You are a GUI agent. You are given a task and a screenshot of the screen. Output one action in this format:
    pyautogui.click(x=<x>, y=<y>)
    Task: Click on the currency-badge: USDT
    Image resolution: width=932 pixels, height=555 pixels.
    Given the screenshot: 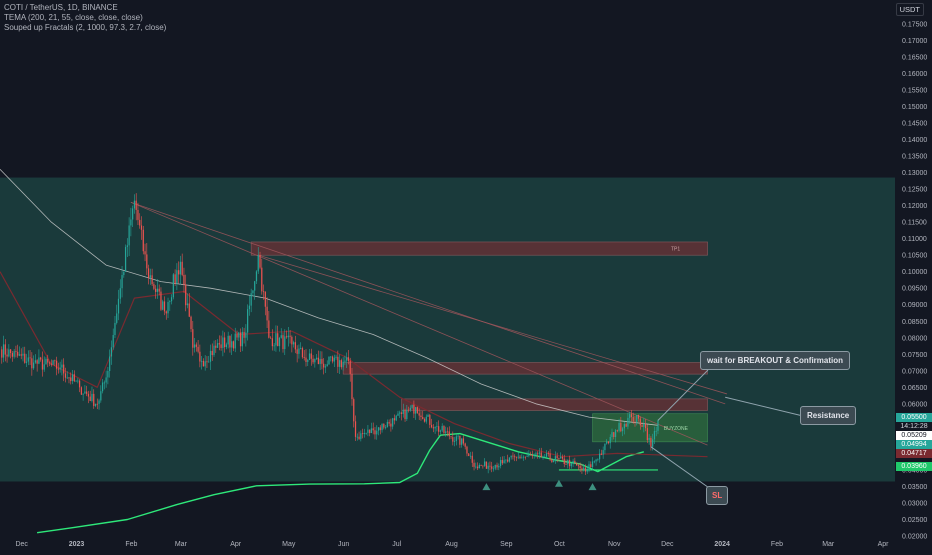 What is the action you would take?
    pyautogui.click(x=909, y=9)
    